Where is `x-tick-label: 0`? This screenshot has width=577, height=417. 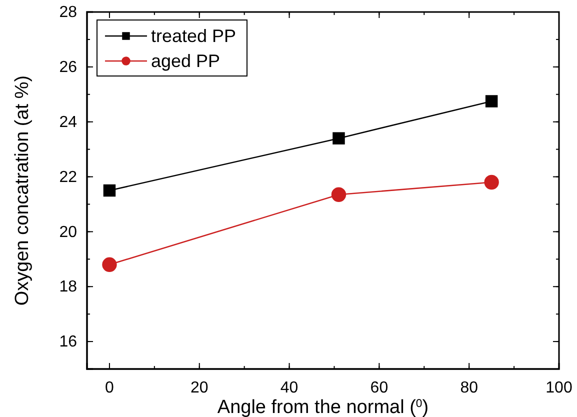 x-tick-label: 0 is located at coordinates (109, 387).